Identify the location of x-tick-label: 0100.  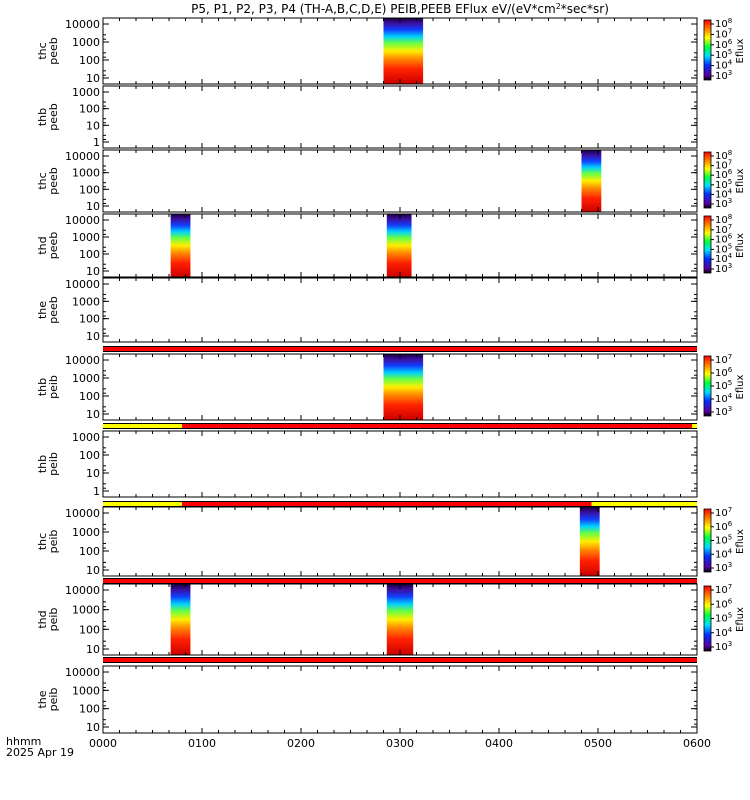
(202, 743).